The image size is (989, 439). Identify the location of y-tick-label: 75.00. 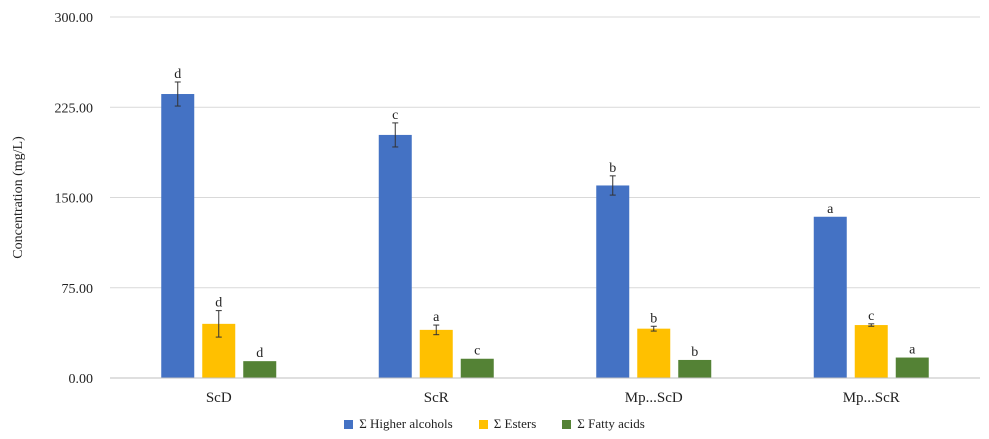
(78, 289).